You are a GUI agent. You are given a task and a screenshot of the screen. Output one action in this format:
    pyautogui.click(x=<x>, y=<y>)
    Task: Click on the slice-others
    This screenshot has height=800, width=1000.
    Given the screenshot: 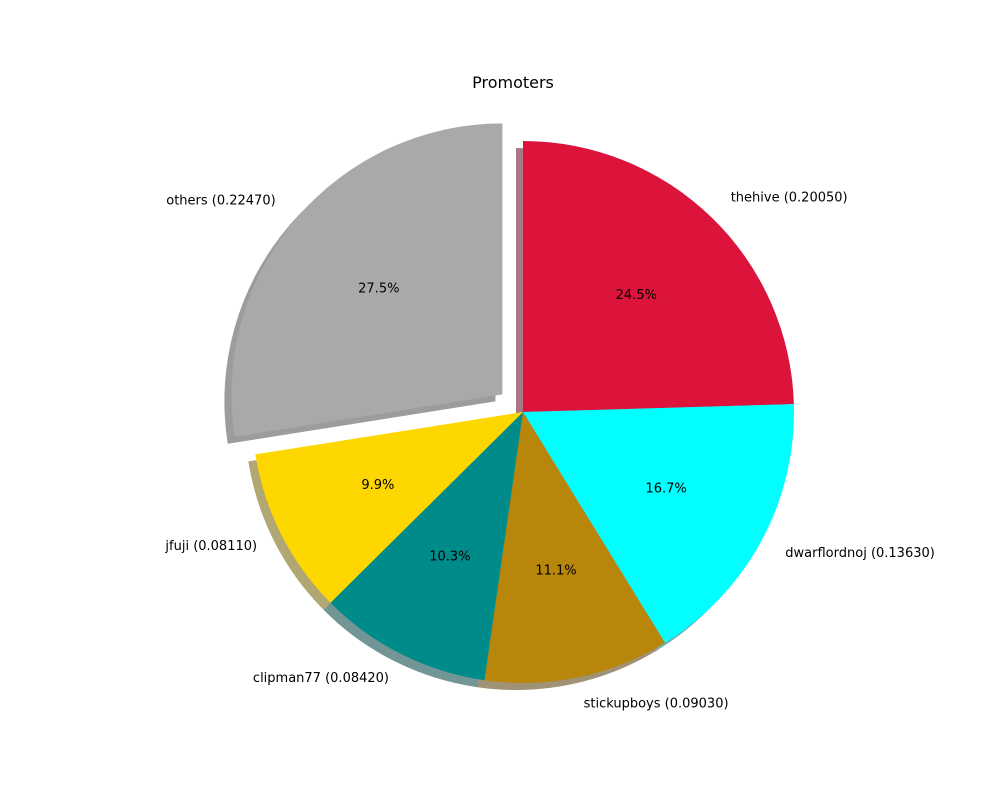 What is the action you would take?
    pyautogui.click(x=367, y=280)
    